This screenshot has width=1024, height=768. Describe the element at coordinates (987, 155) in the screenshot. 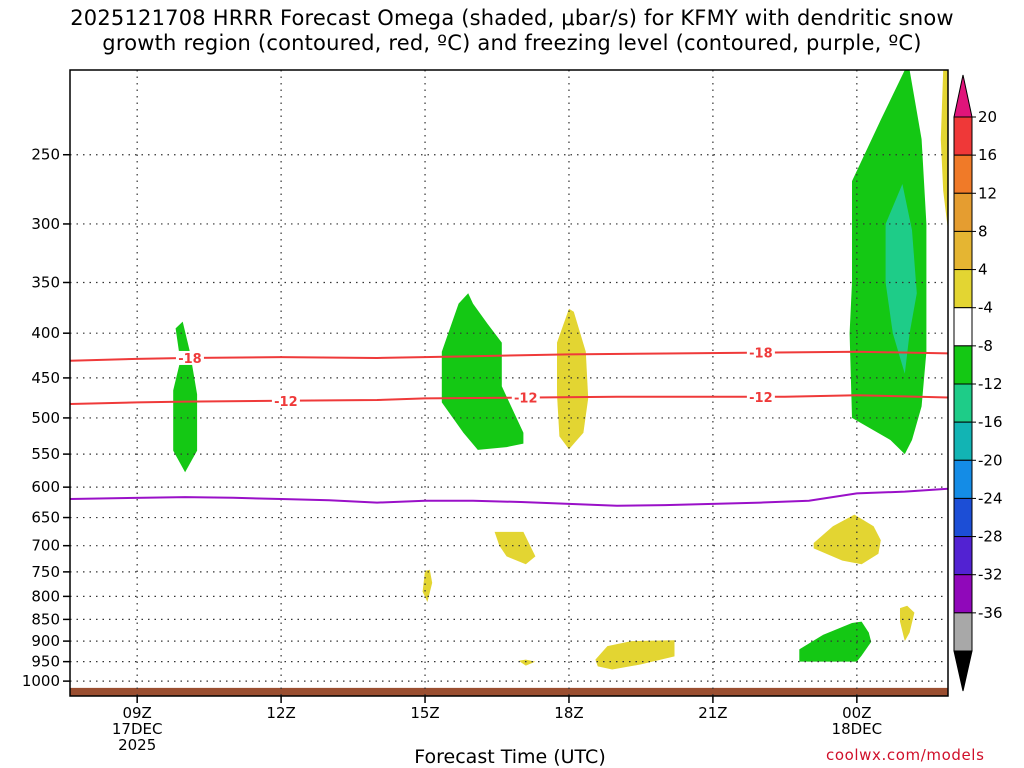

I see `colorbar-label-1: 16` at that location.